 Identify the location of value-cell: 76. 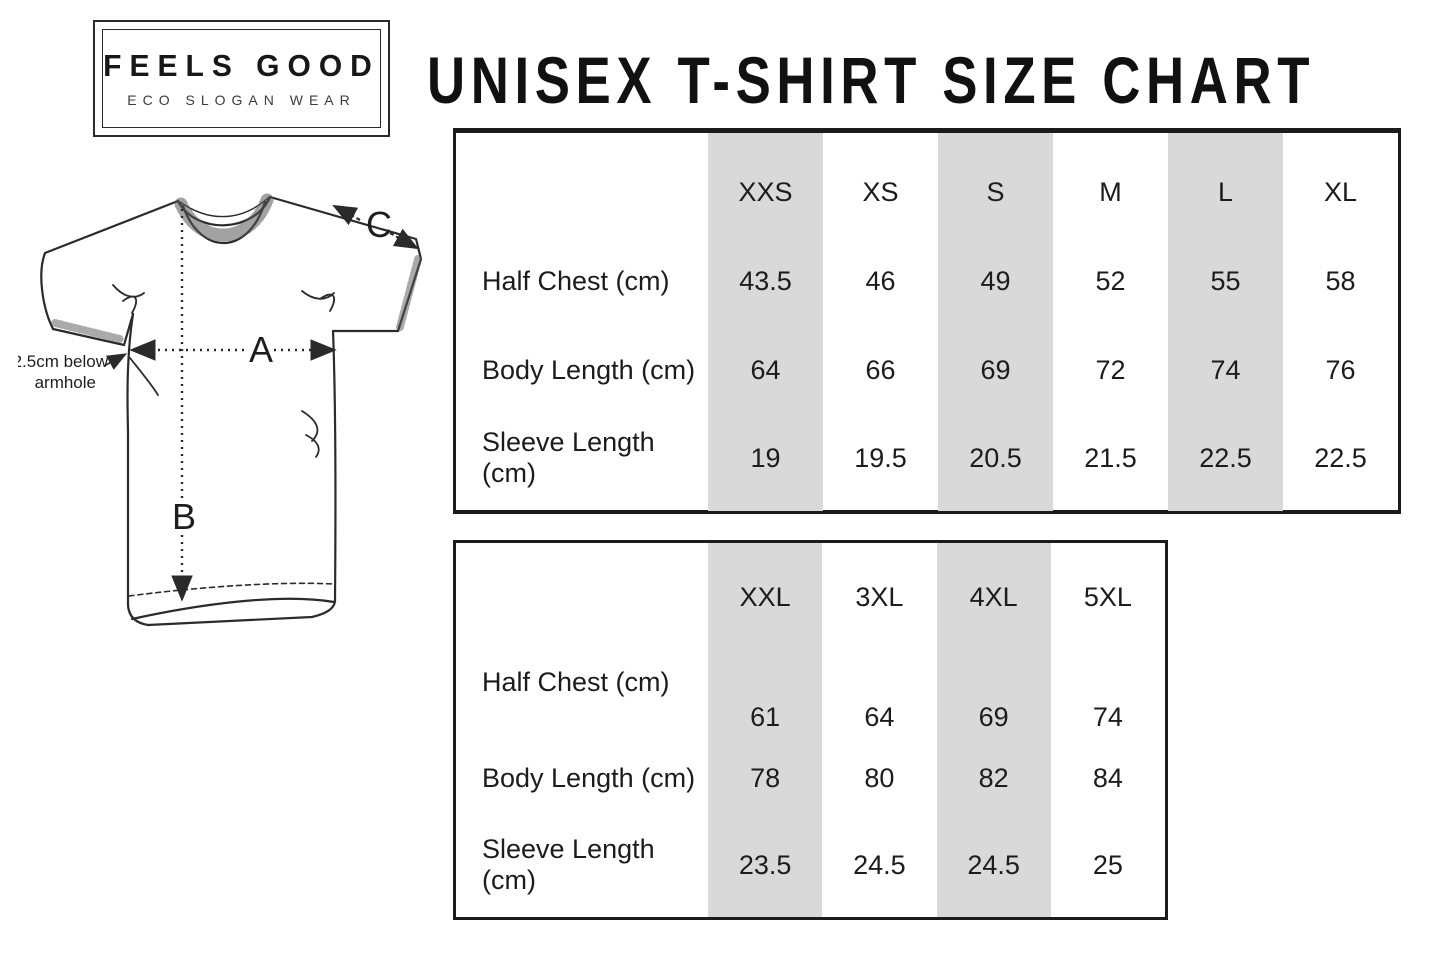
(1340, 370).